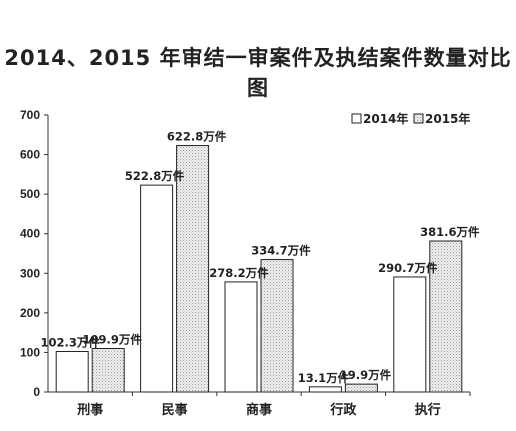  Describe the element at coordinates (30, 273) in the screenshot. I see `y-tick-label: 300` at that location.